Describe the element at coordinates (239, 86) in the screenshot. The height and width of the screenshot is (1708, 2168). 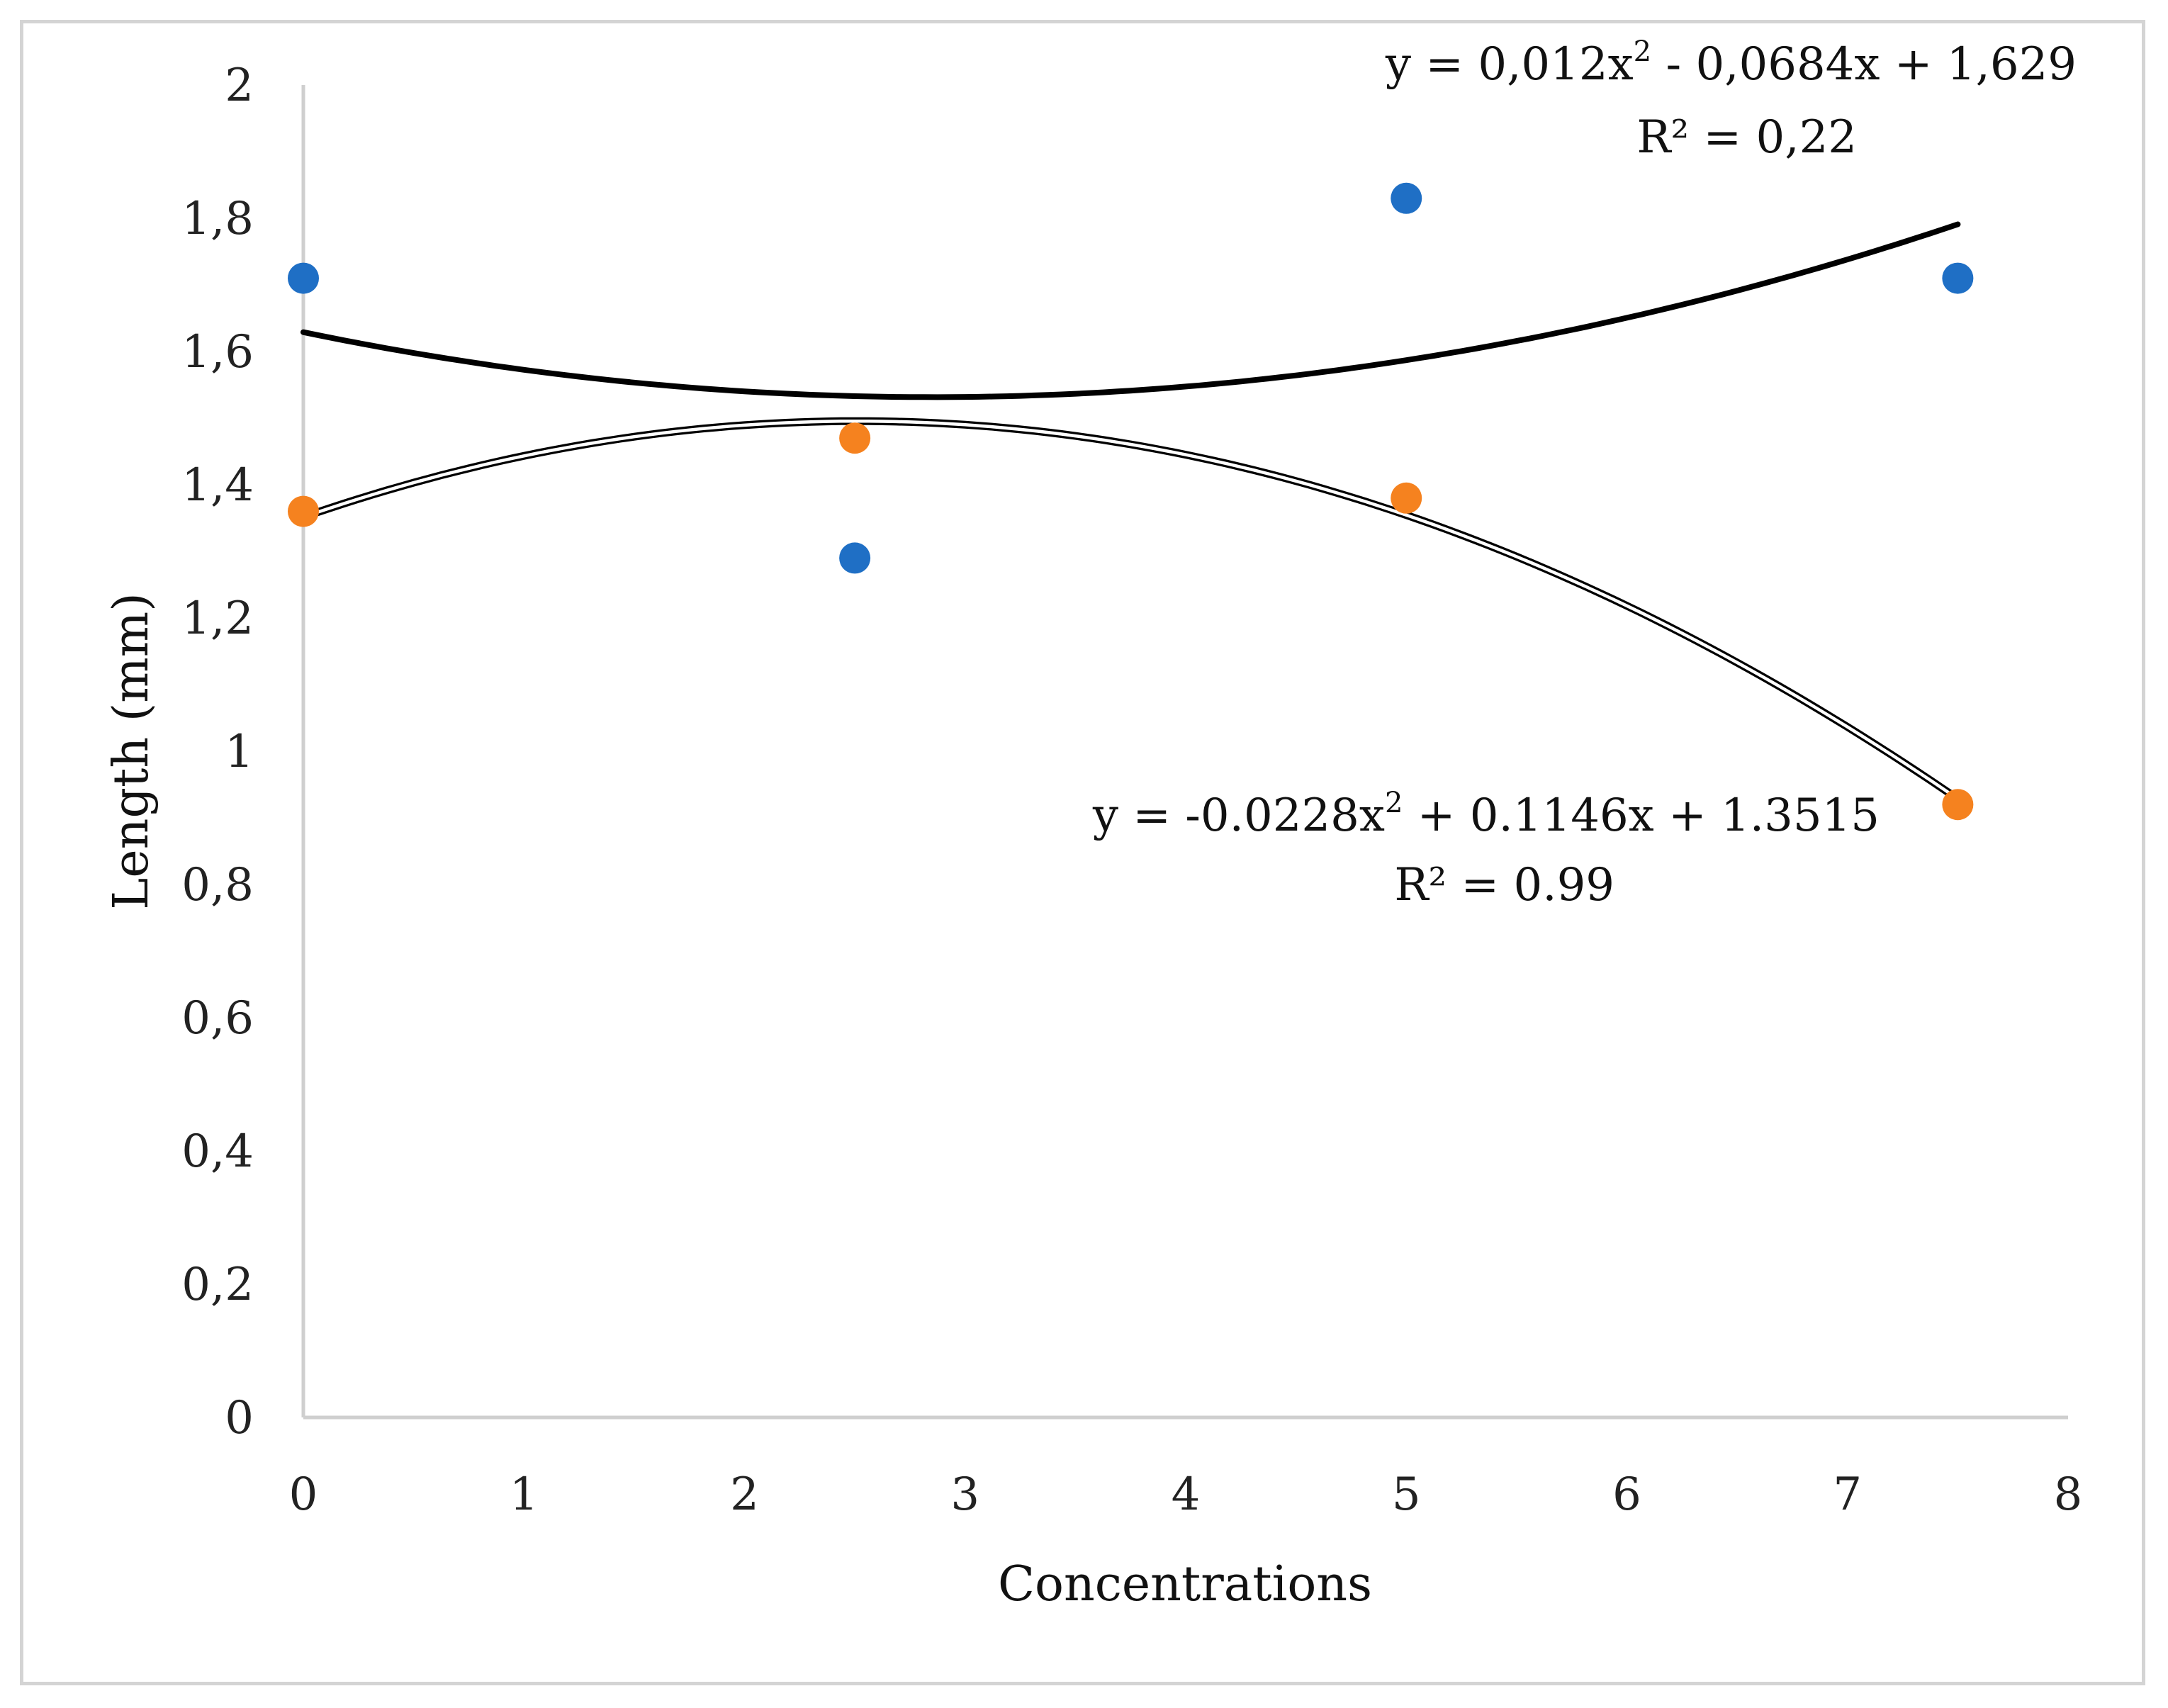
I see `y-tick-label: 2` at that location.